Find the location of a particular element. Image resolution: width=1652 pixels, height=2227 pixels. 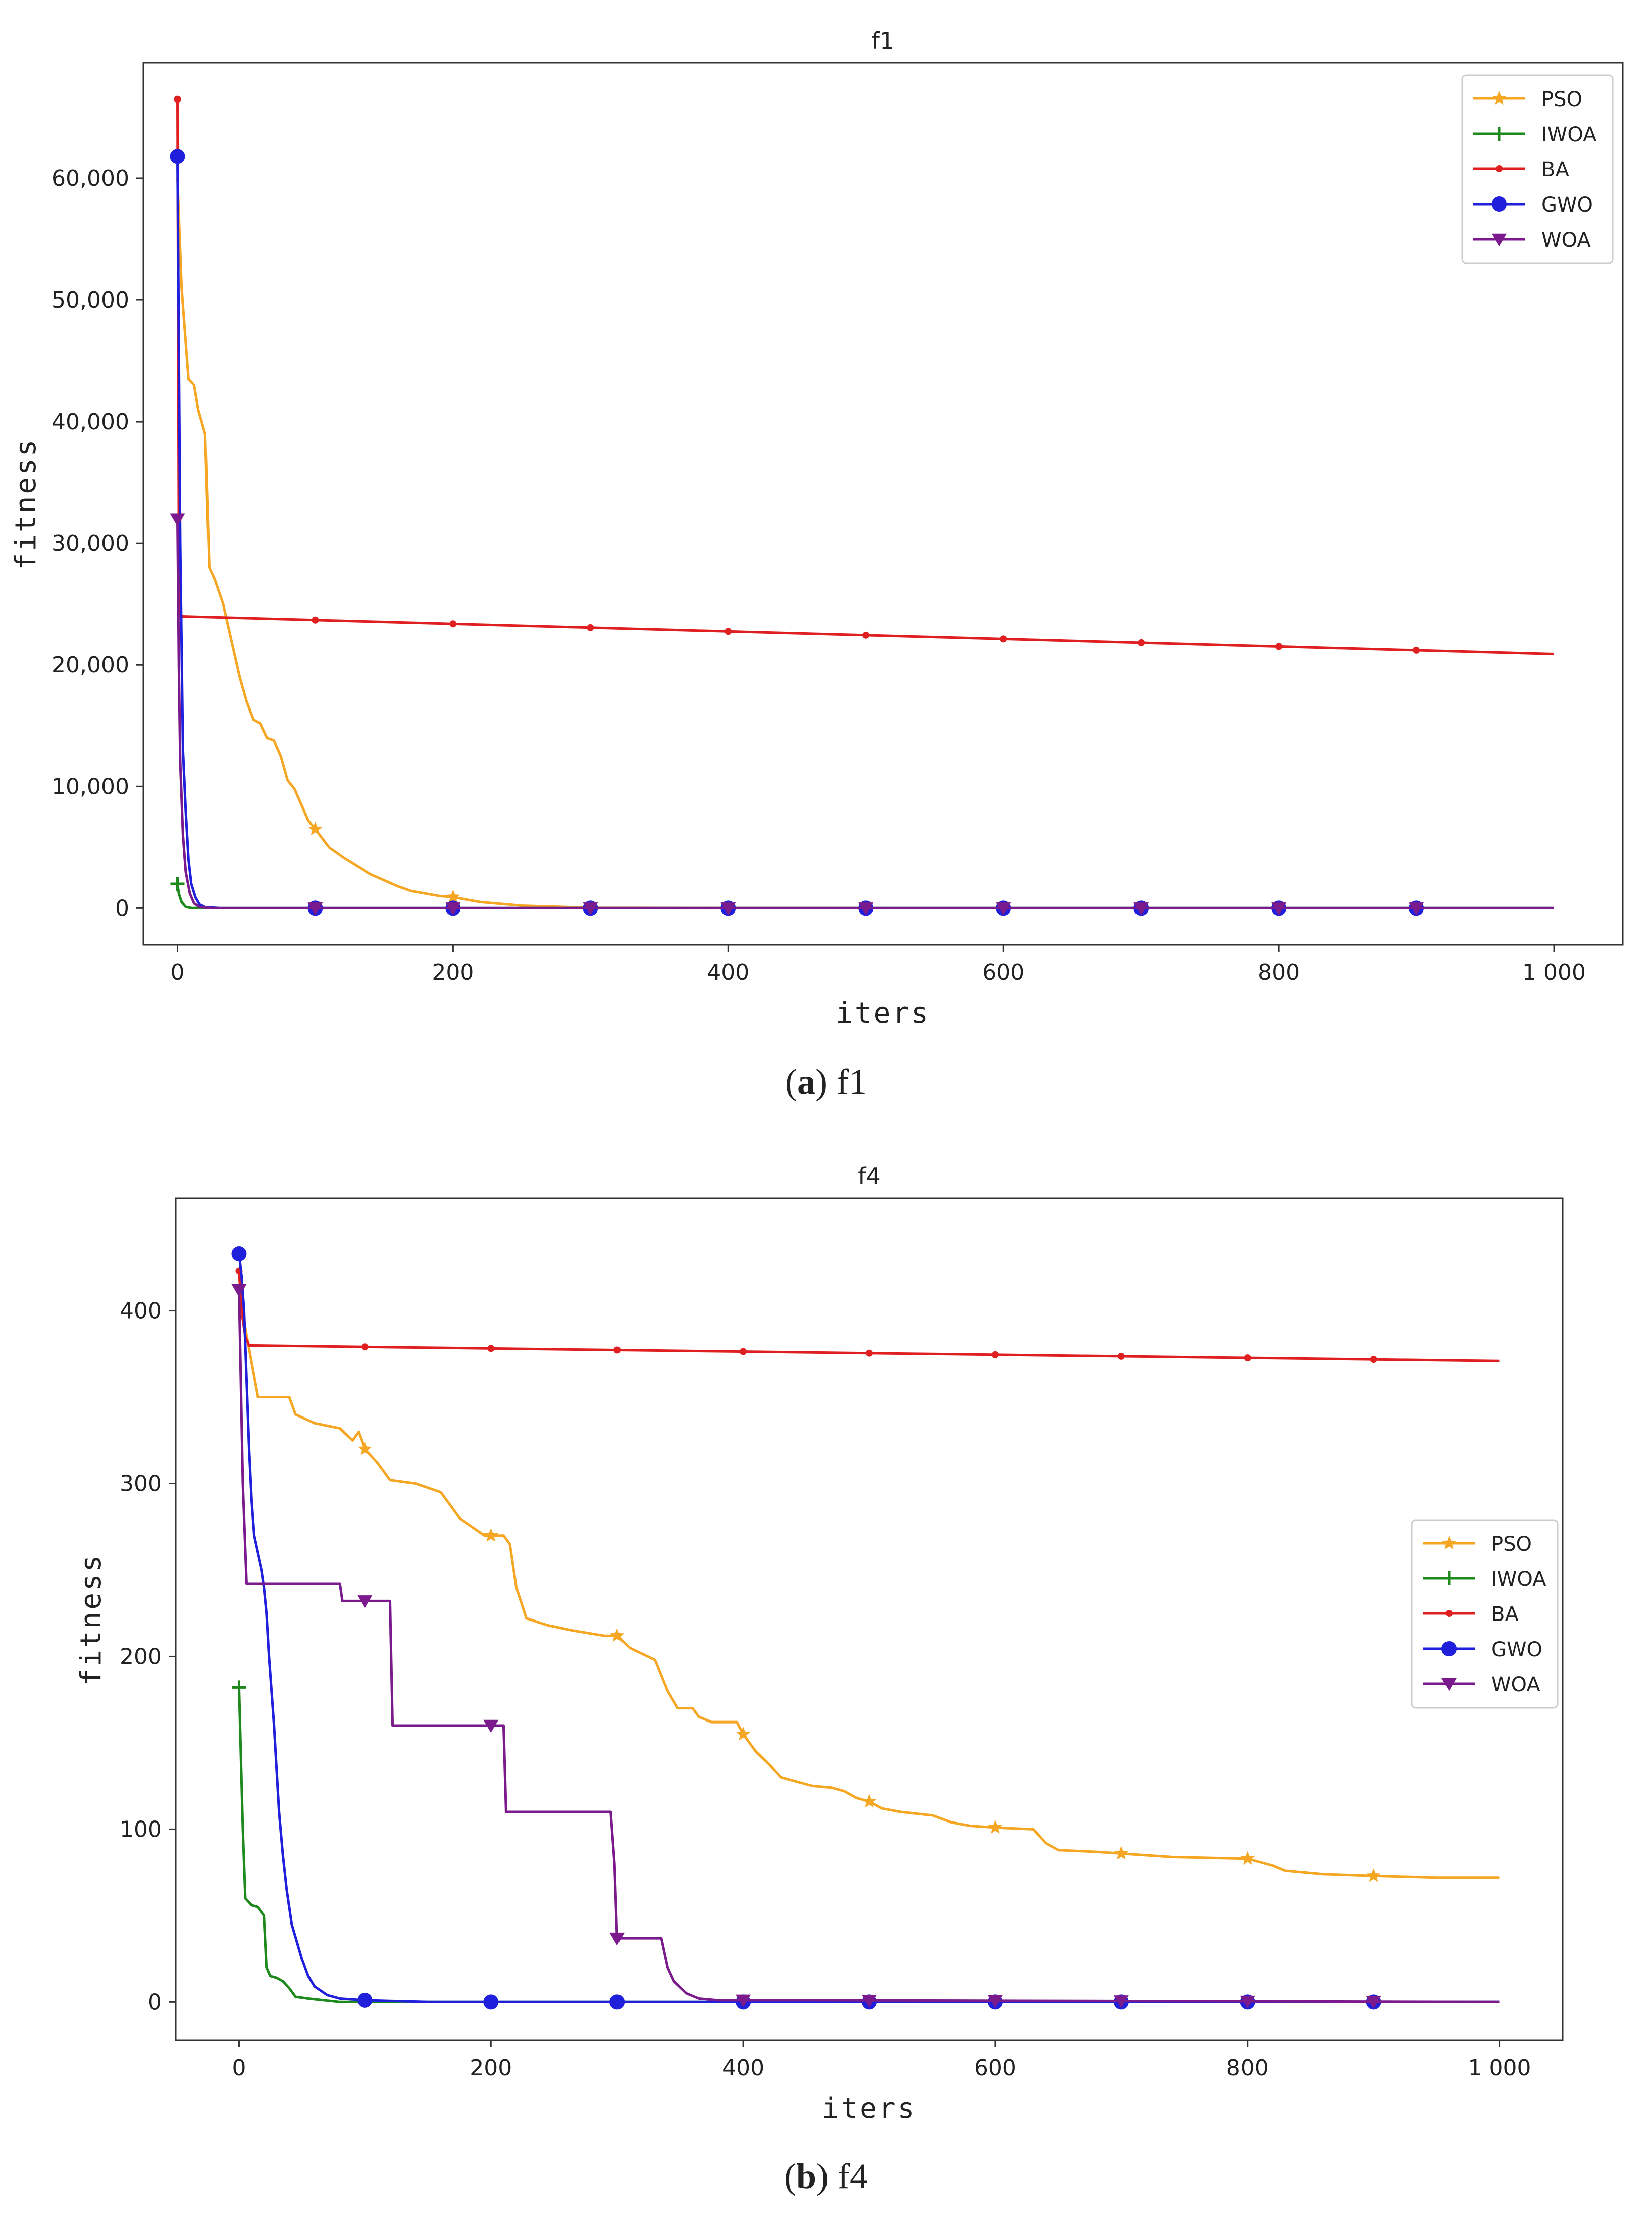

series-line-woa is located at coordinates (865, 714).